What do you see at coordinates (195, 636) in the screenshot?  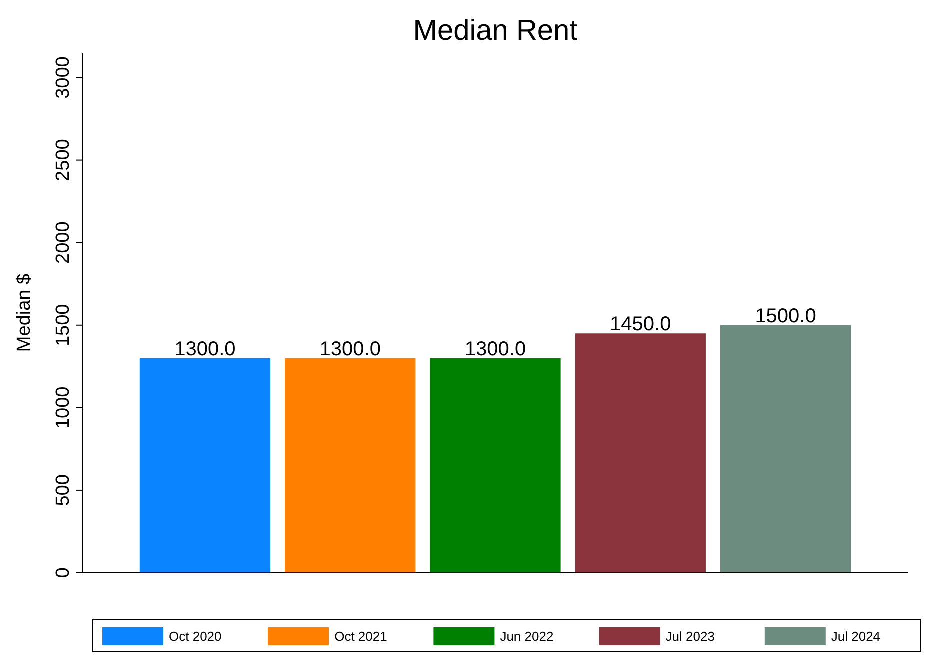 I see `legend-label: Oct 2020` at bounding box center [195, 636].